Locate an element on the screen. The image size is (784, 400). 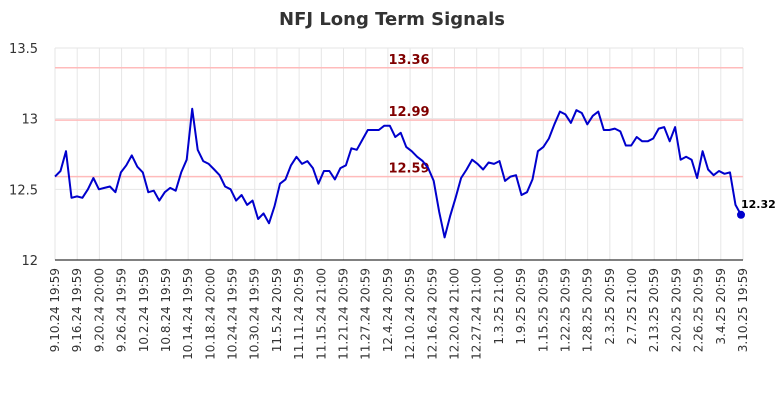
x-tick-label: 11.15.24 21:00 is located at coordinates (321, 314).